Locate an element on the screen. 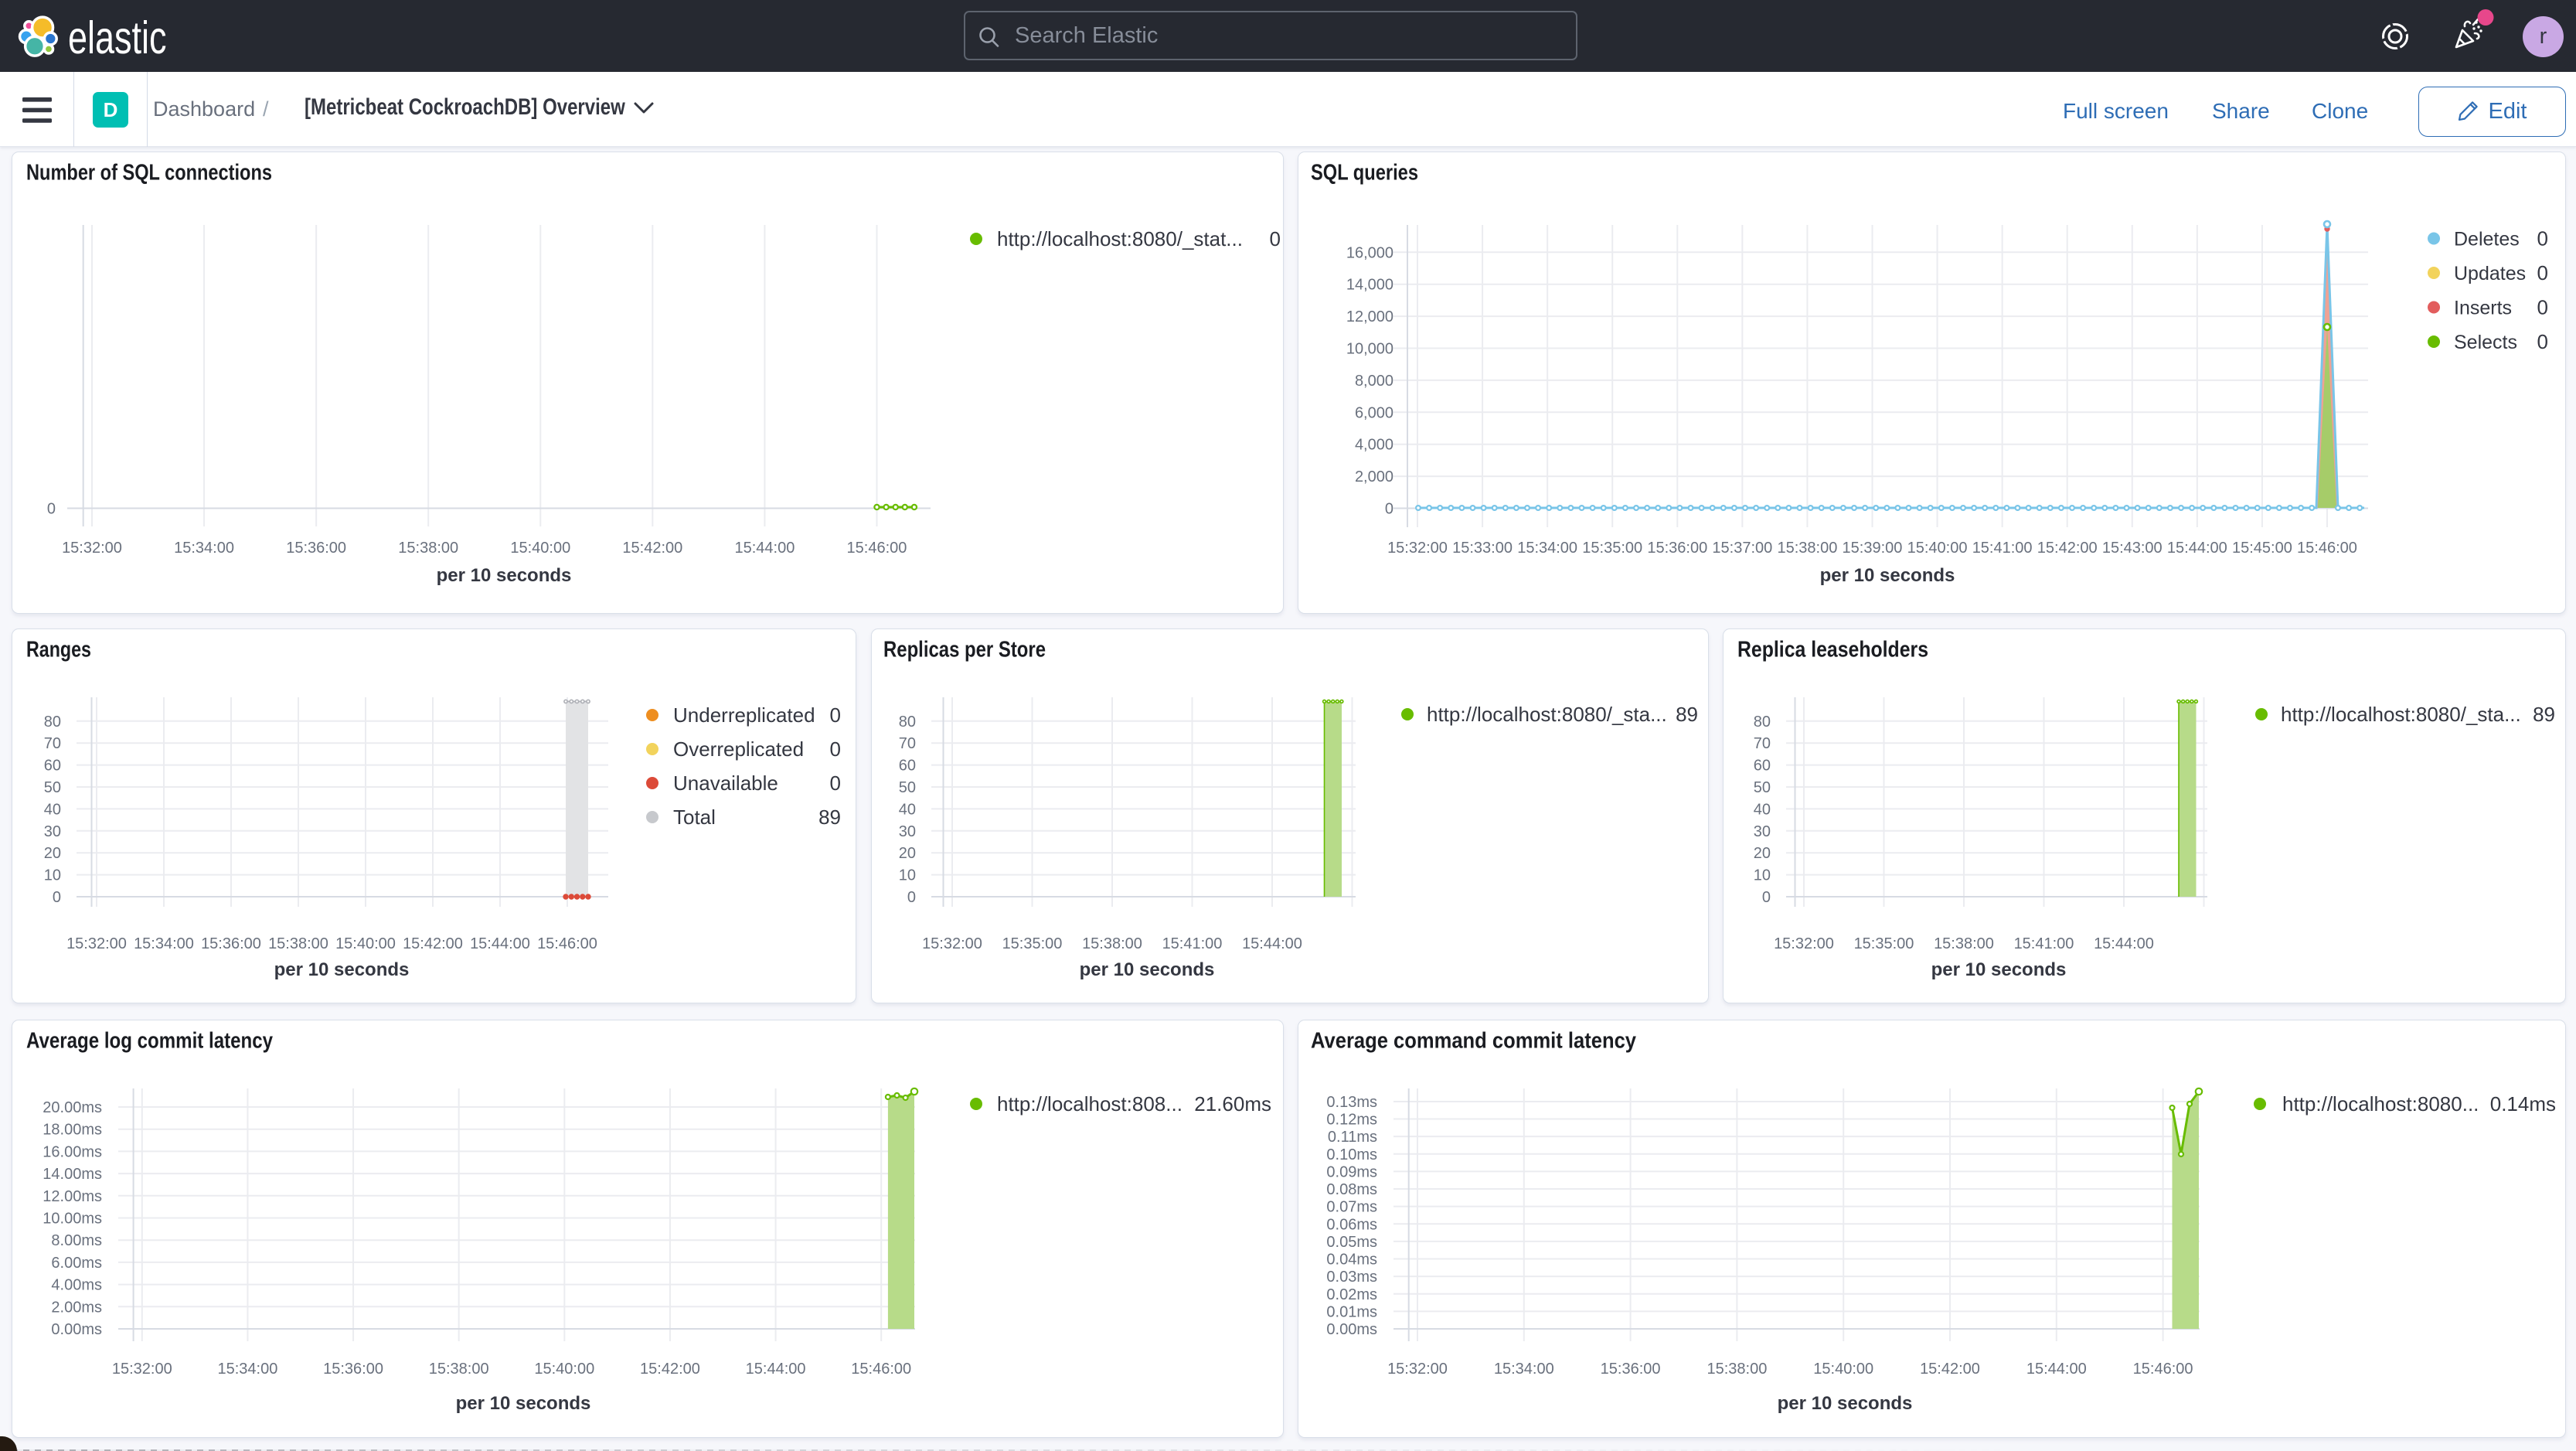  svg-text: Ranges is located at coordinates (59, 650).